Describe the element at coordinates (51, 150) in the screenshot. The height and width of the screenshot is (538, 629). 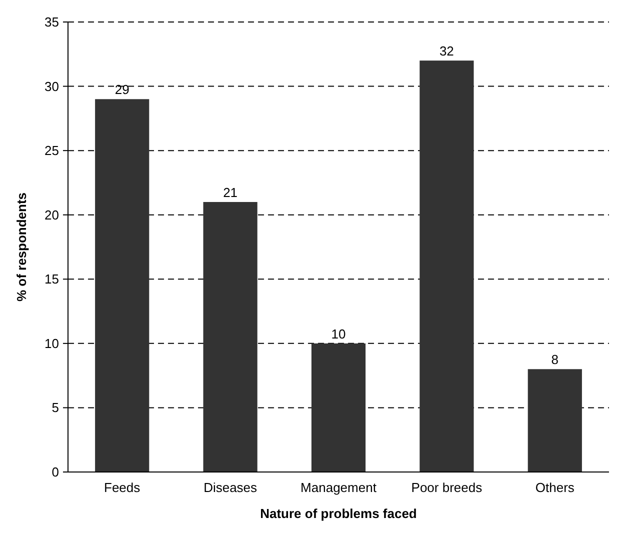
I see `y-tick-label: 25` at that location.